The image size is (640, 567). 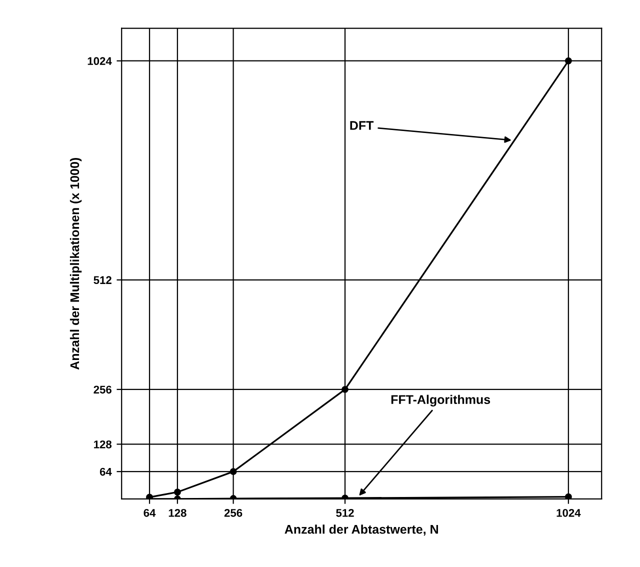 I want to click on x-tick-label: 512, so click(x=345, y=512).